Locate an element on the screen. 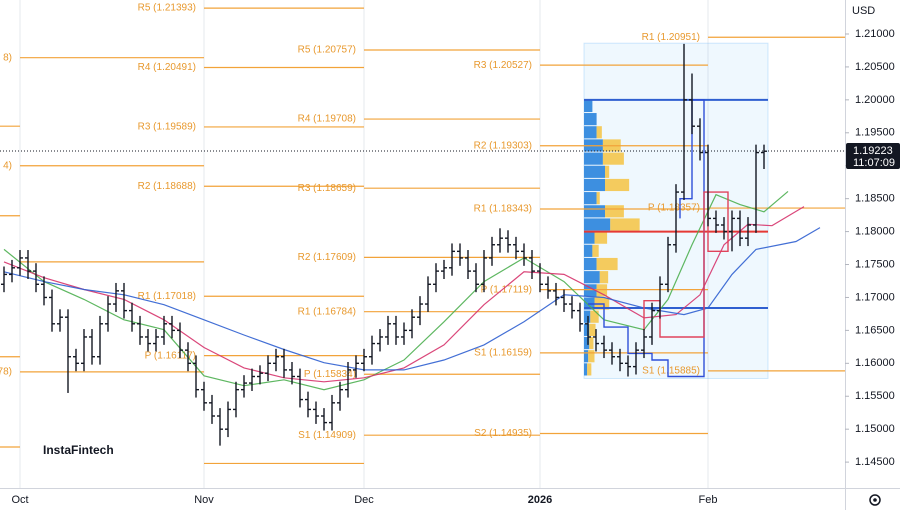  y-tick-label: 1.20000 is located at coordinates (875, 100).